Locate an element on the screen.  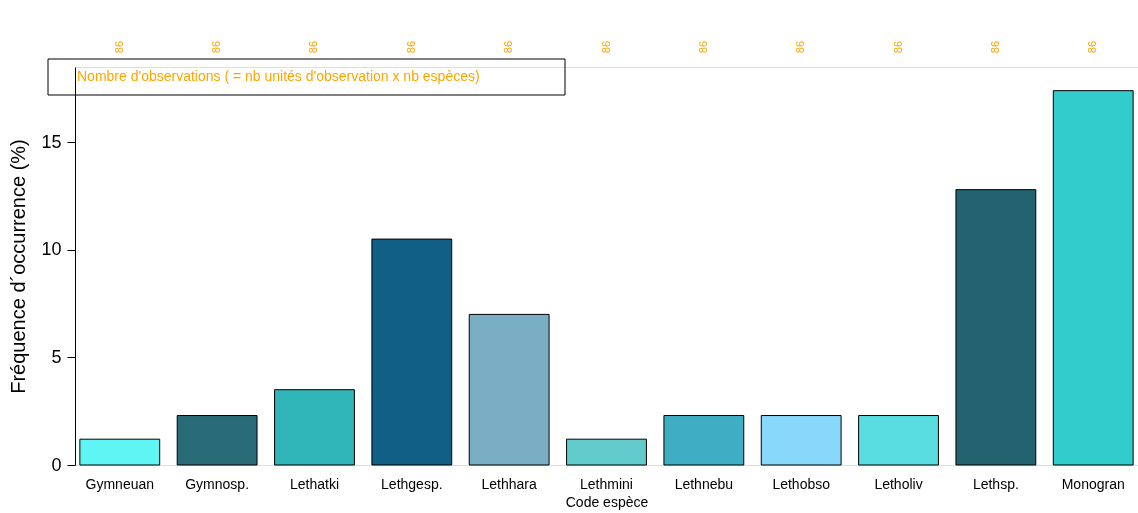
x-axis-title: Code espèce is located at coordinates (607, 501).